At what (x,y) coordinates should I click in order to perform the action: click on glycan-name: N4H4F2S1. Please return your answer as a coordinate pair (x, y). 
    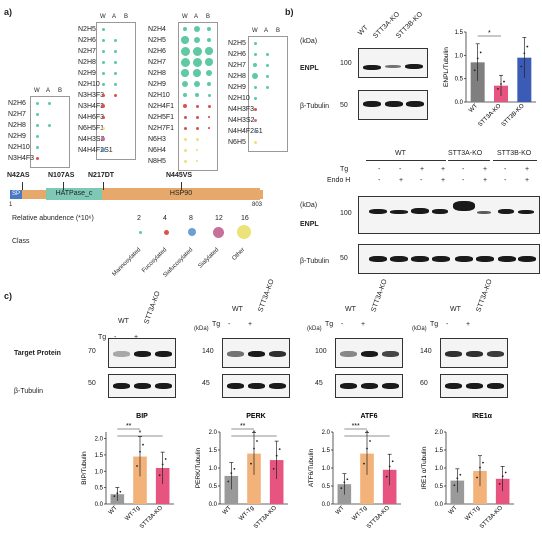
    Looking at the image, I should click on (245, 131).